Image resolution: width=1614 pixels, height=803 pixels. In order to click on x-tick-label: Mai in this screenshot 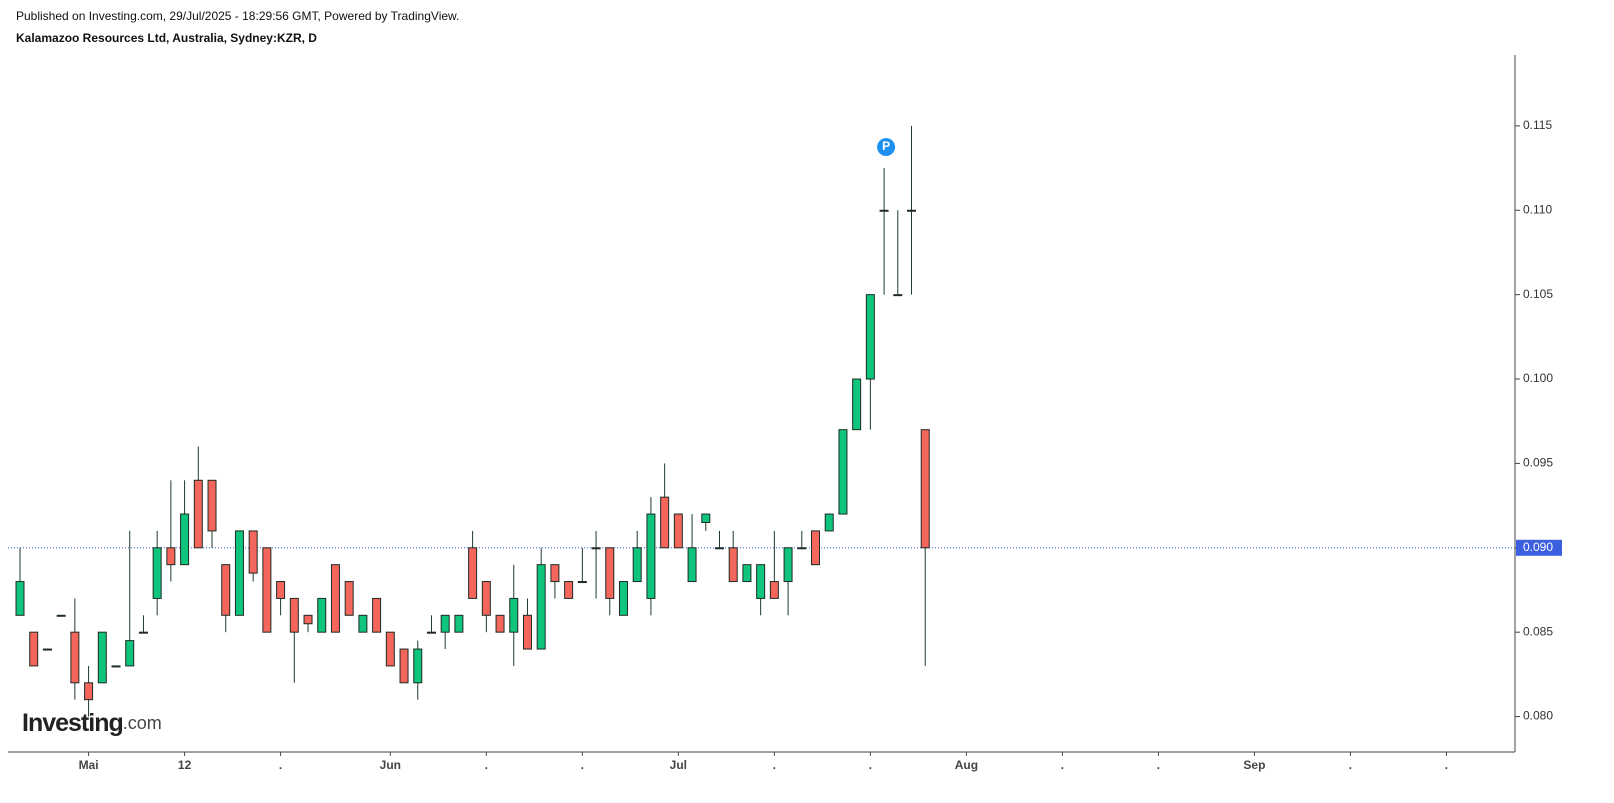, I will do `click(89, 765)`.